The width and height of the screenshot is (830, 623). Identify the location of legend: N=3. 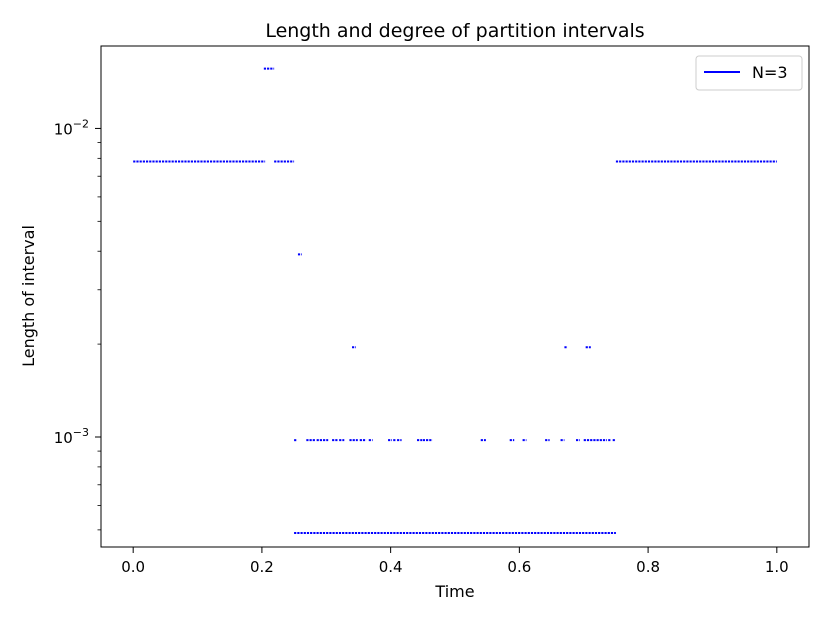
(749, 73).